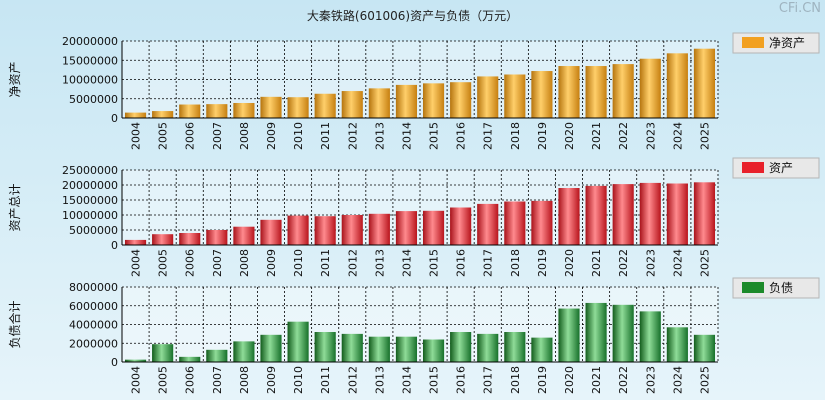 The height and width of the screenshot is (400, 825). I want to click on legend-label: 负债, so click(781, 288).